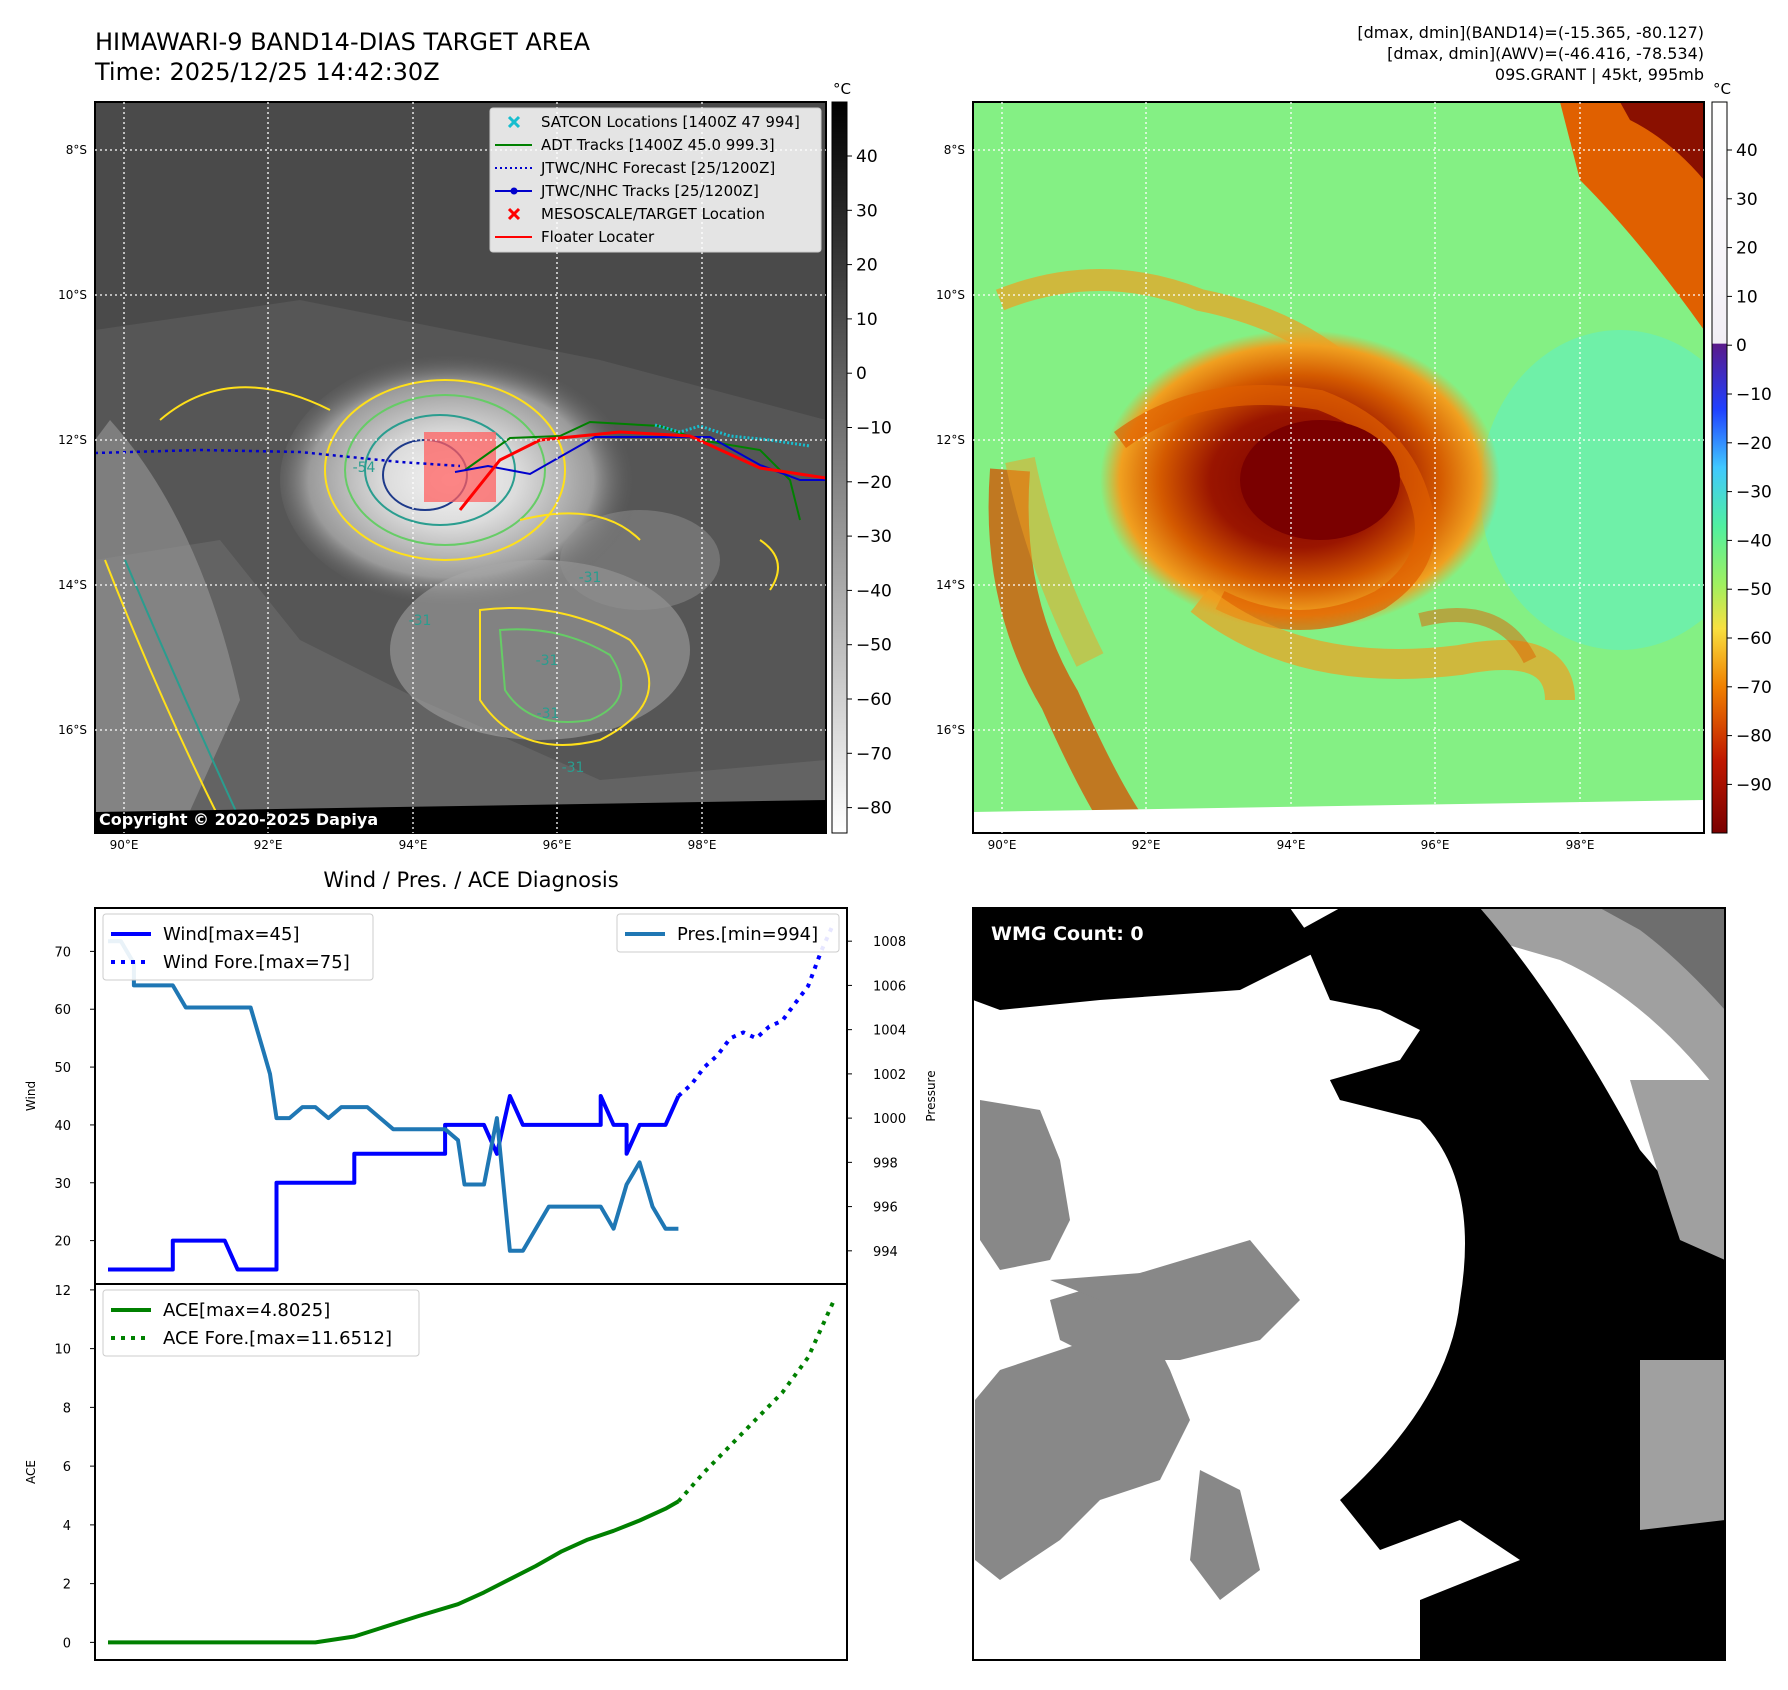 This screenshot has width=1788, height=1690. What do you see at coordinates (1754, 785) in the screenshot?
I see `colorbar-tick-label: −90` at bounding box center [1754, 785].